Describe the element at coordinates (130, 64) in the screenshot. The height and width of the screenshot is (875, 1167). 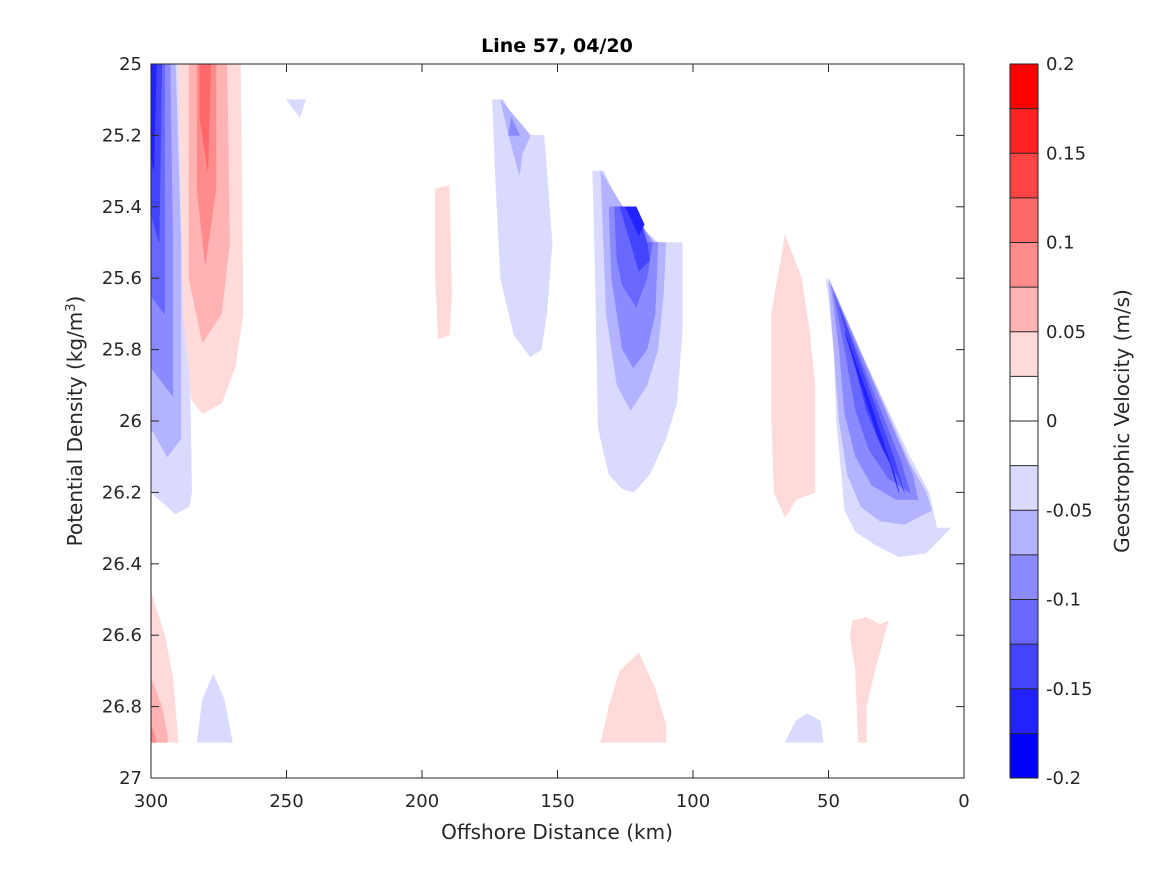
I see `y-tick-label: 25` at that location.